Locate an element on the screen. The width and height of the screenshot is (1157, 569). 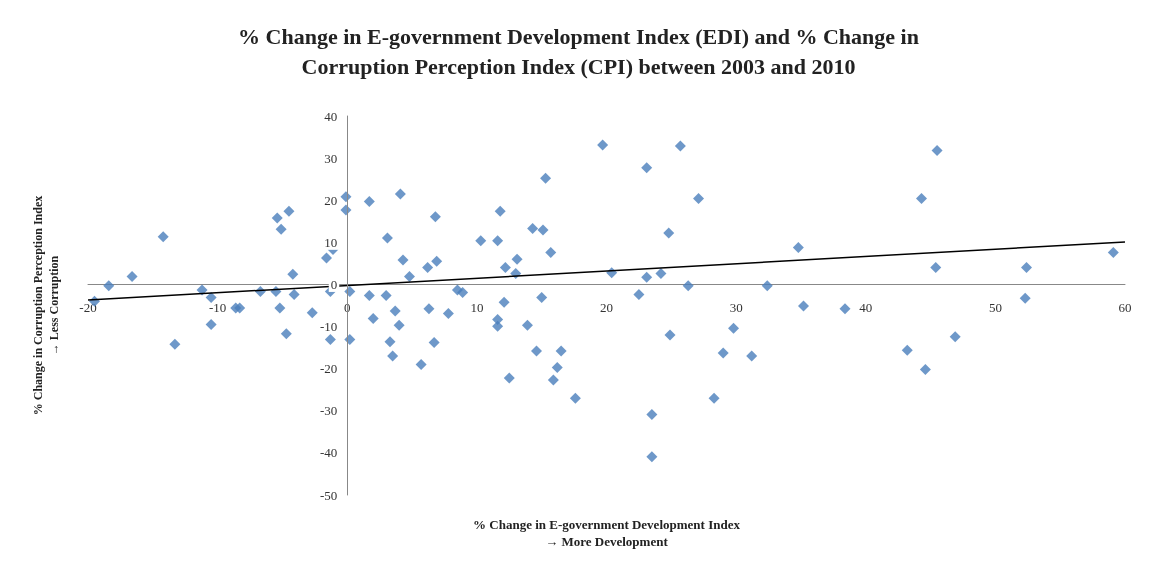
chart-title: % Change in E-government Development Index (EDI) and % Change in Corruption Perception Index (CPI) between 2003 and 2010 is located at coordinates (578, 51).